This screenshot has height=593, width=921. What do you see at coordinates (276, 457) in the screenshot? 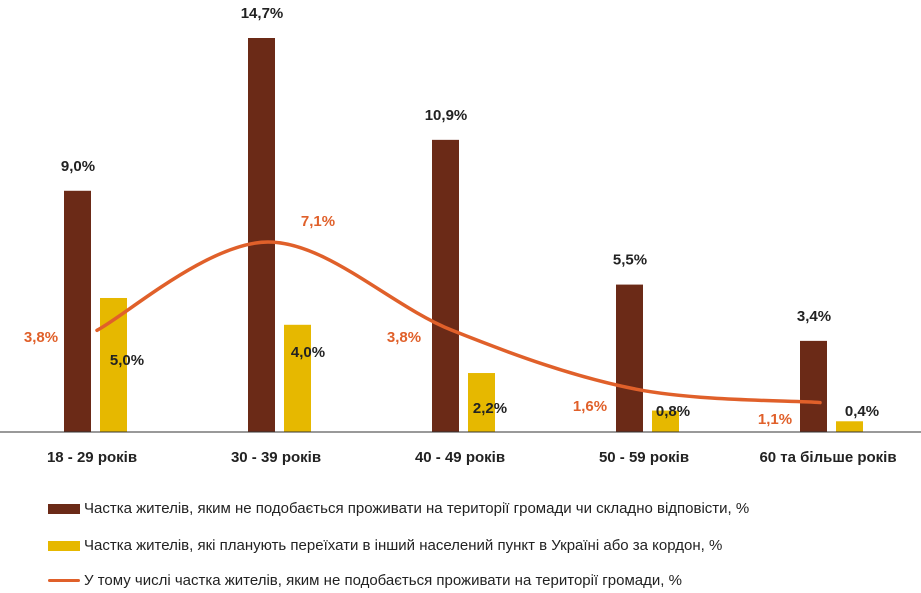
I see `category-label: 30 - 39 років` at bounding box center [276, 457].